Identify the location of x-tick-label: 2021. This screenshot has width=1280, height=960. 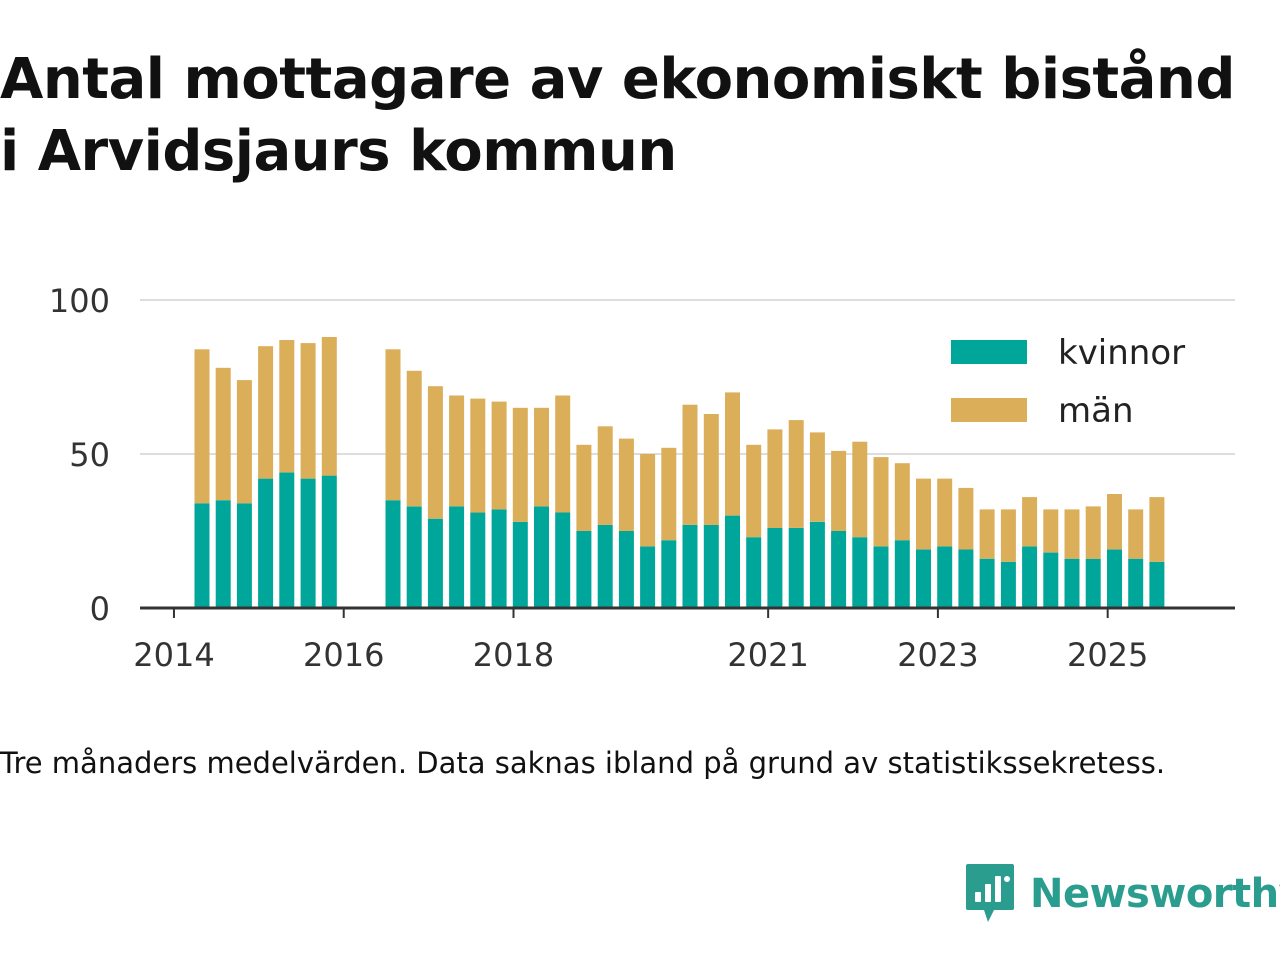
(767, 655).